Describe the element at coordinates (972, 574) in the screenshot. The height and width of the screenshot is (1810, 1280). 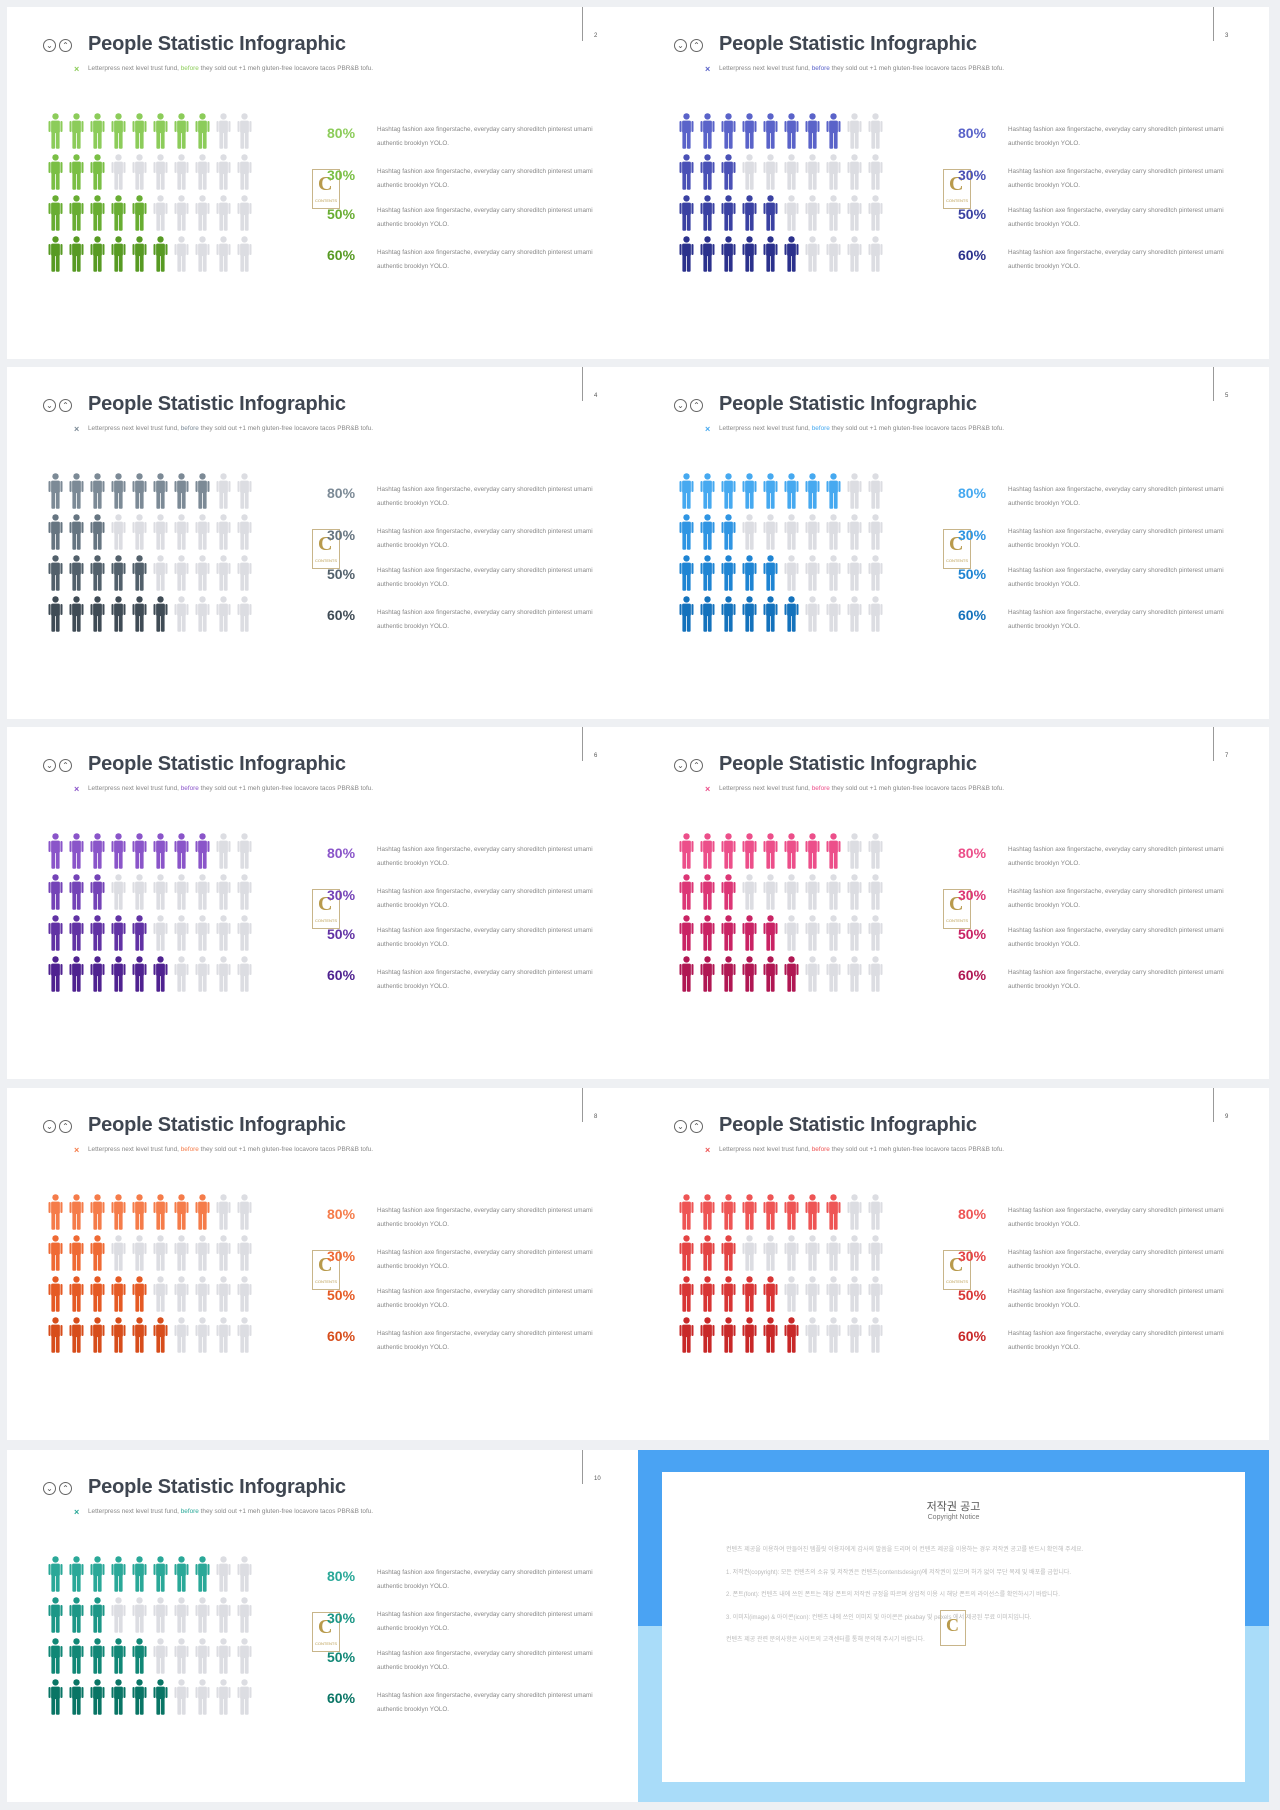
I see `stat-percentage: 50%` at that location.